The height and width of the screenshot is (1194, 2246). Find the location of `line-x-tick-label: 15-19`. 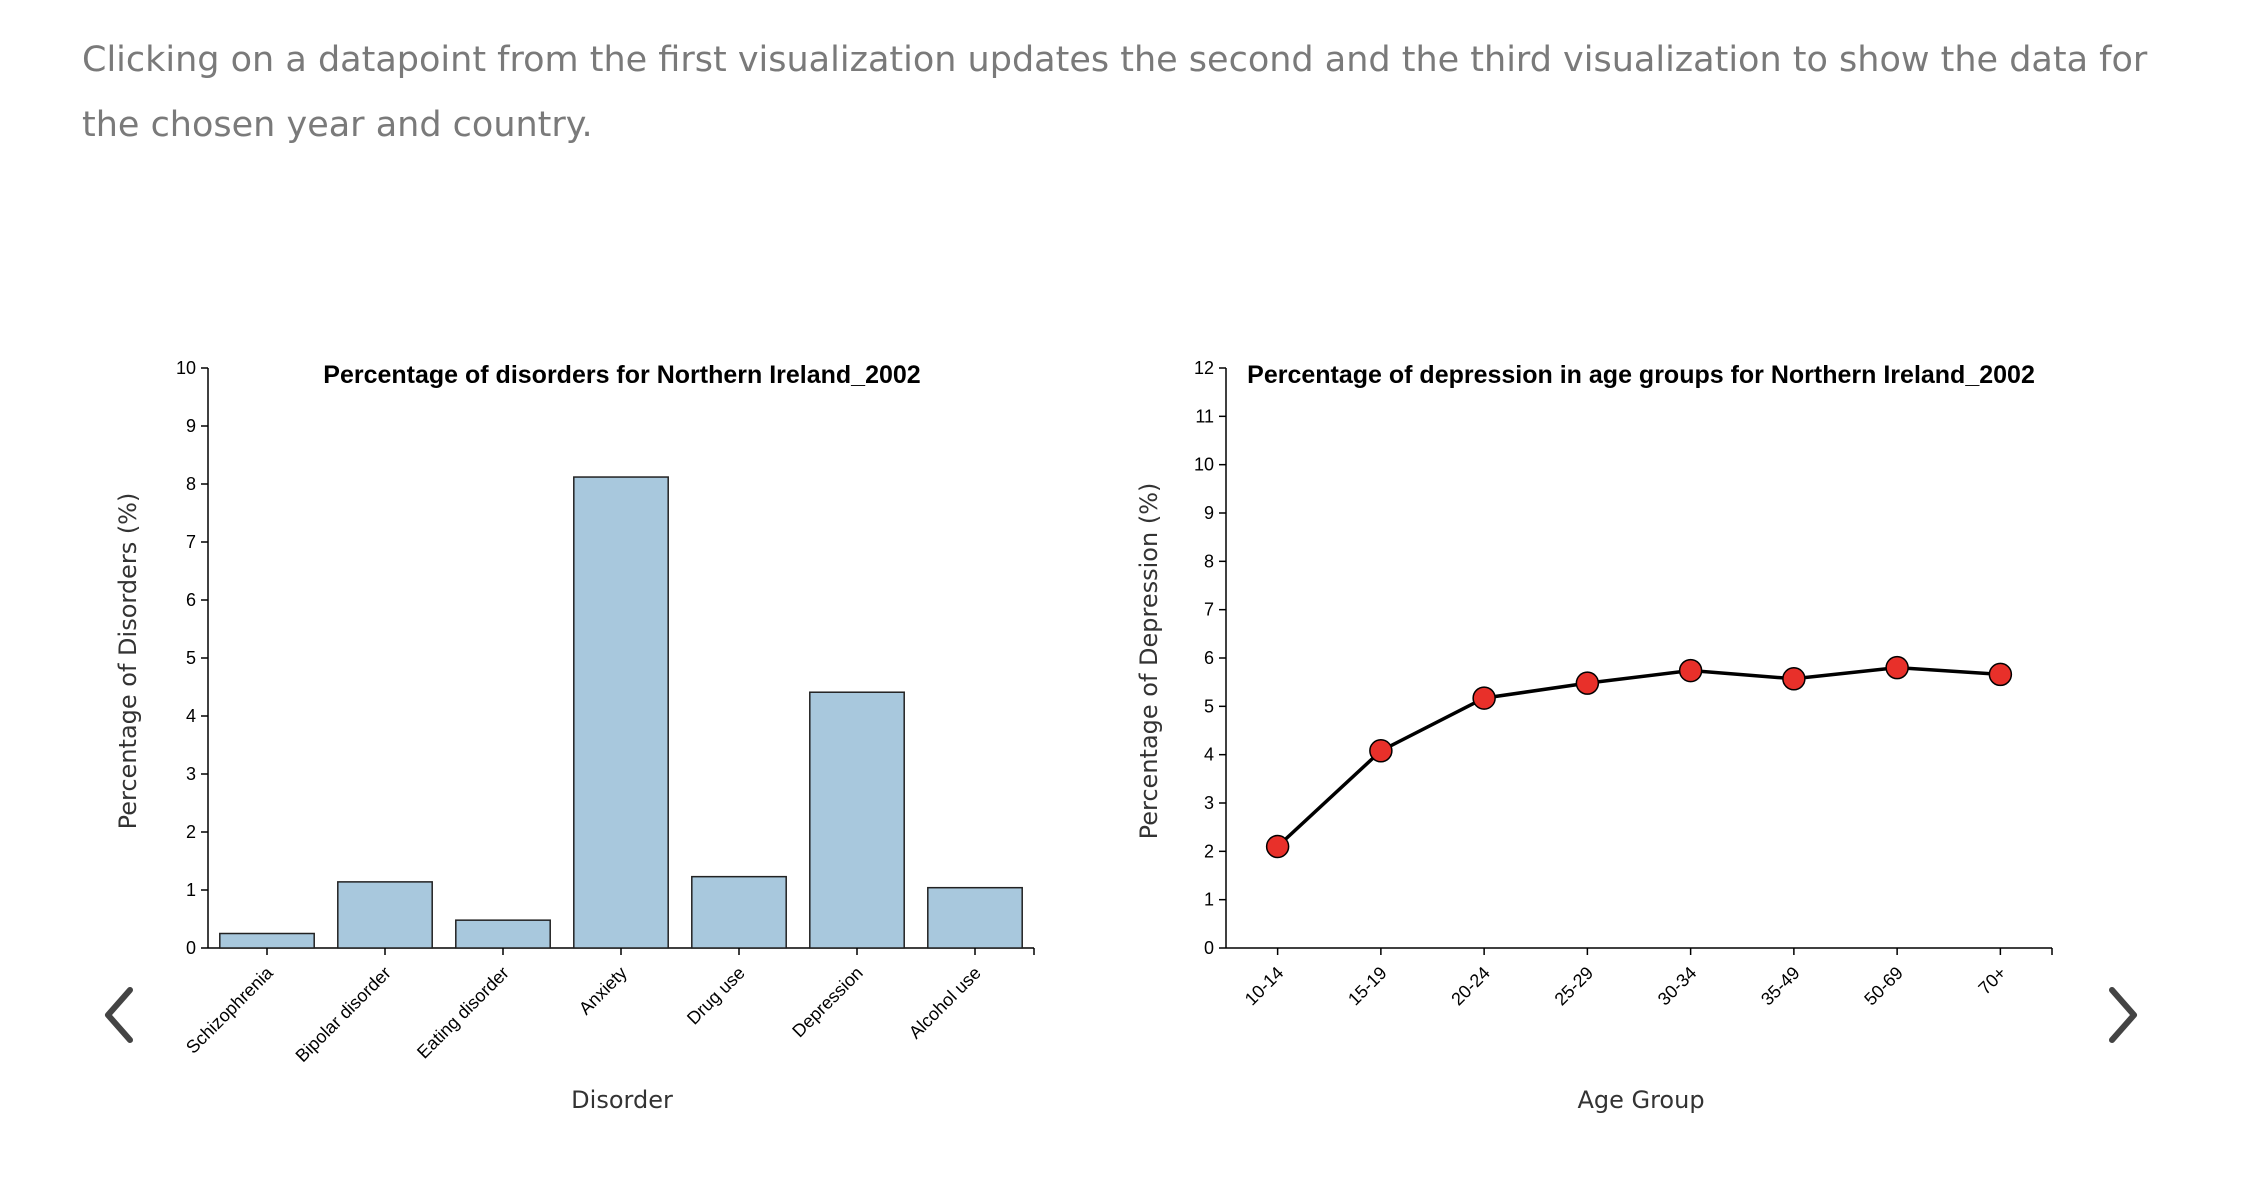

line-x-tick-label: 15-19 is located at coordinates (1367, 986).